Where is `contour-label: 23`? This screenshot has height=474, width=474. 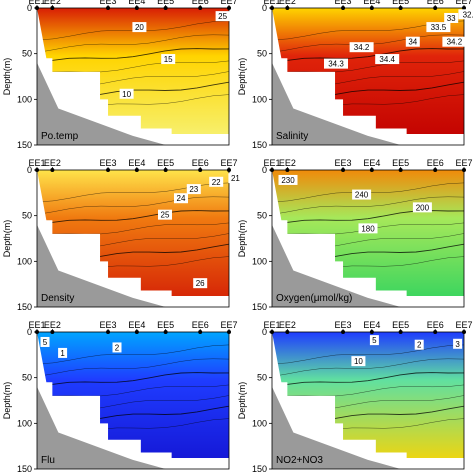
contour-label: 23 is located at coordinates (193, 189).